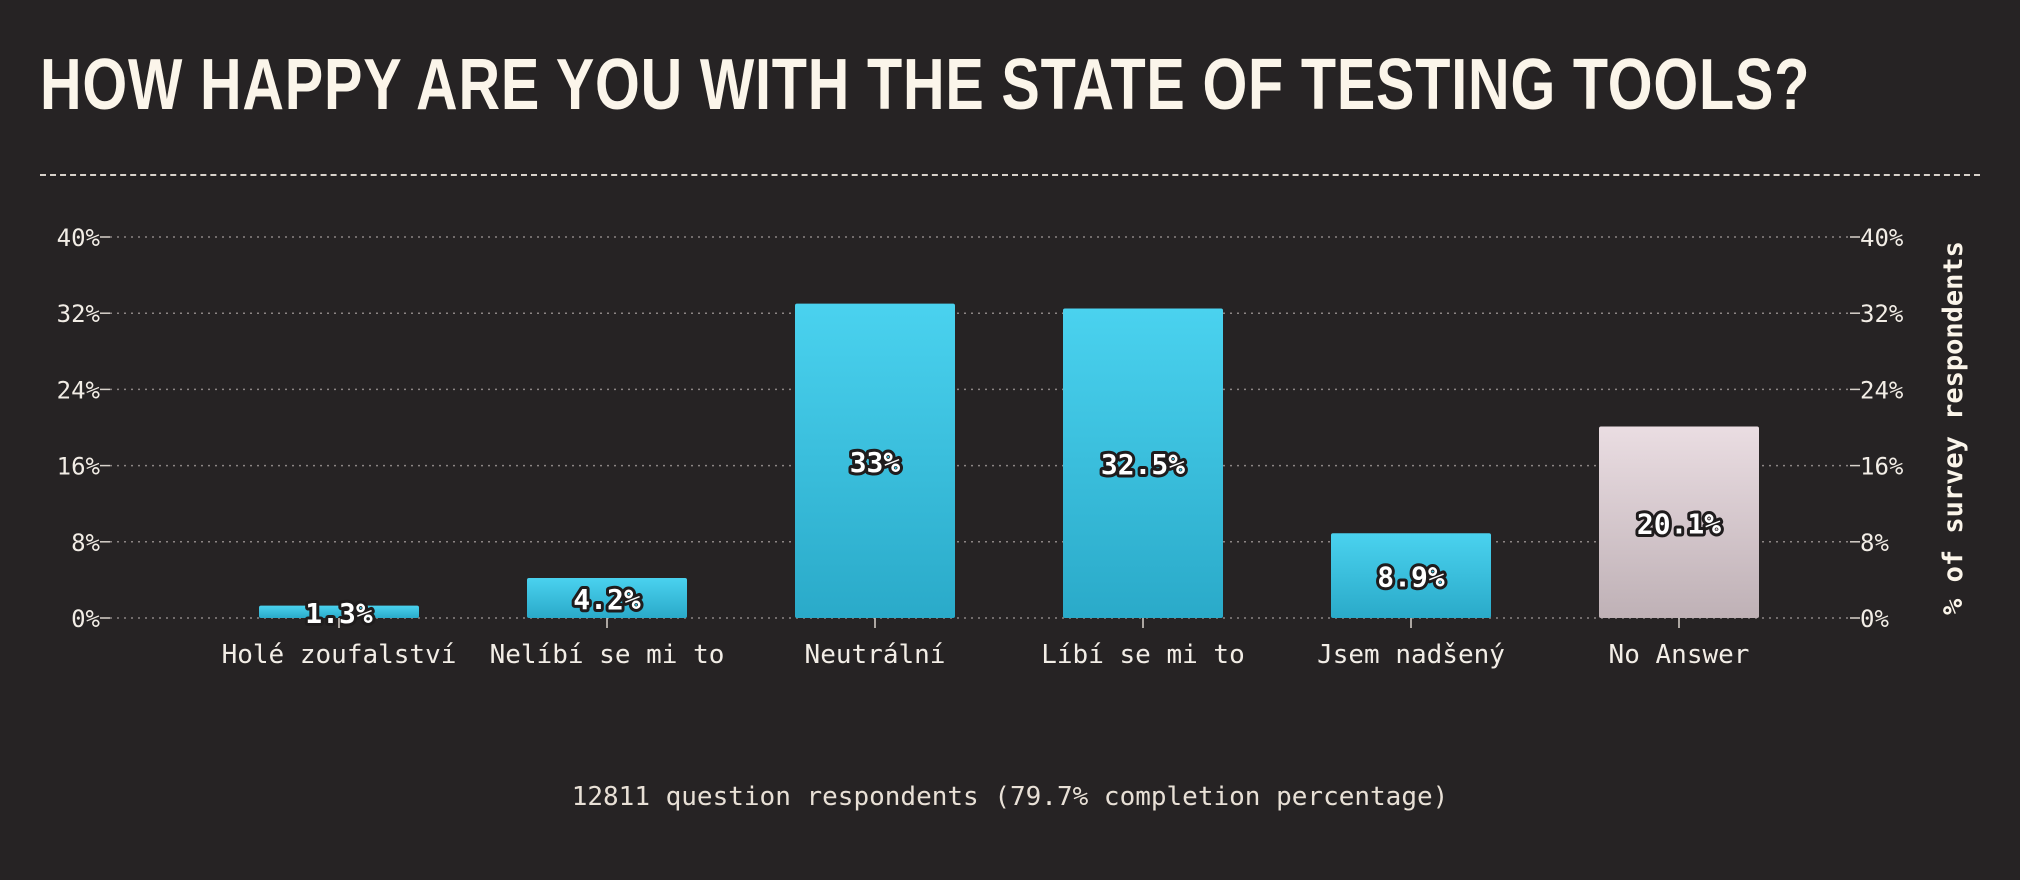  Describe the element at coordinates (83, 428) in the screenshot. I see `y-axis-left: 0% 8% 16% 24% 32% 40%` at that location.